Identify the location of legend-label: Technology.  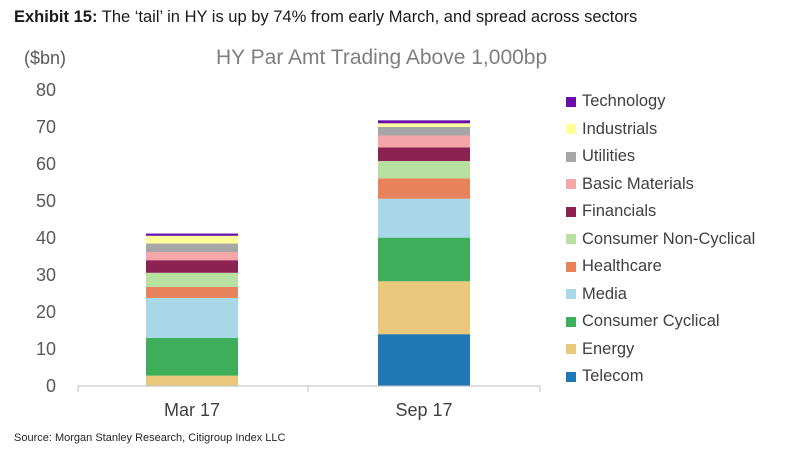
(624, 101).